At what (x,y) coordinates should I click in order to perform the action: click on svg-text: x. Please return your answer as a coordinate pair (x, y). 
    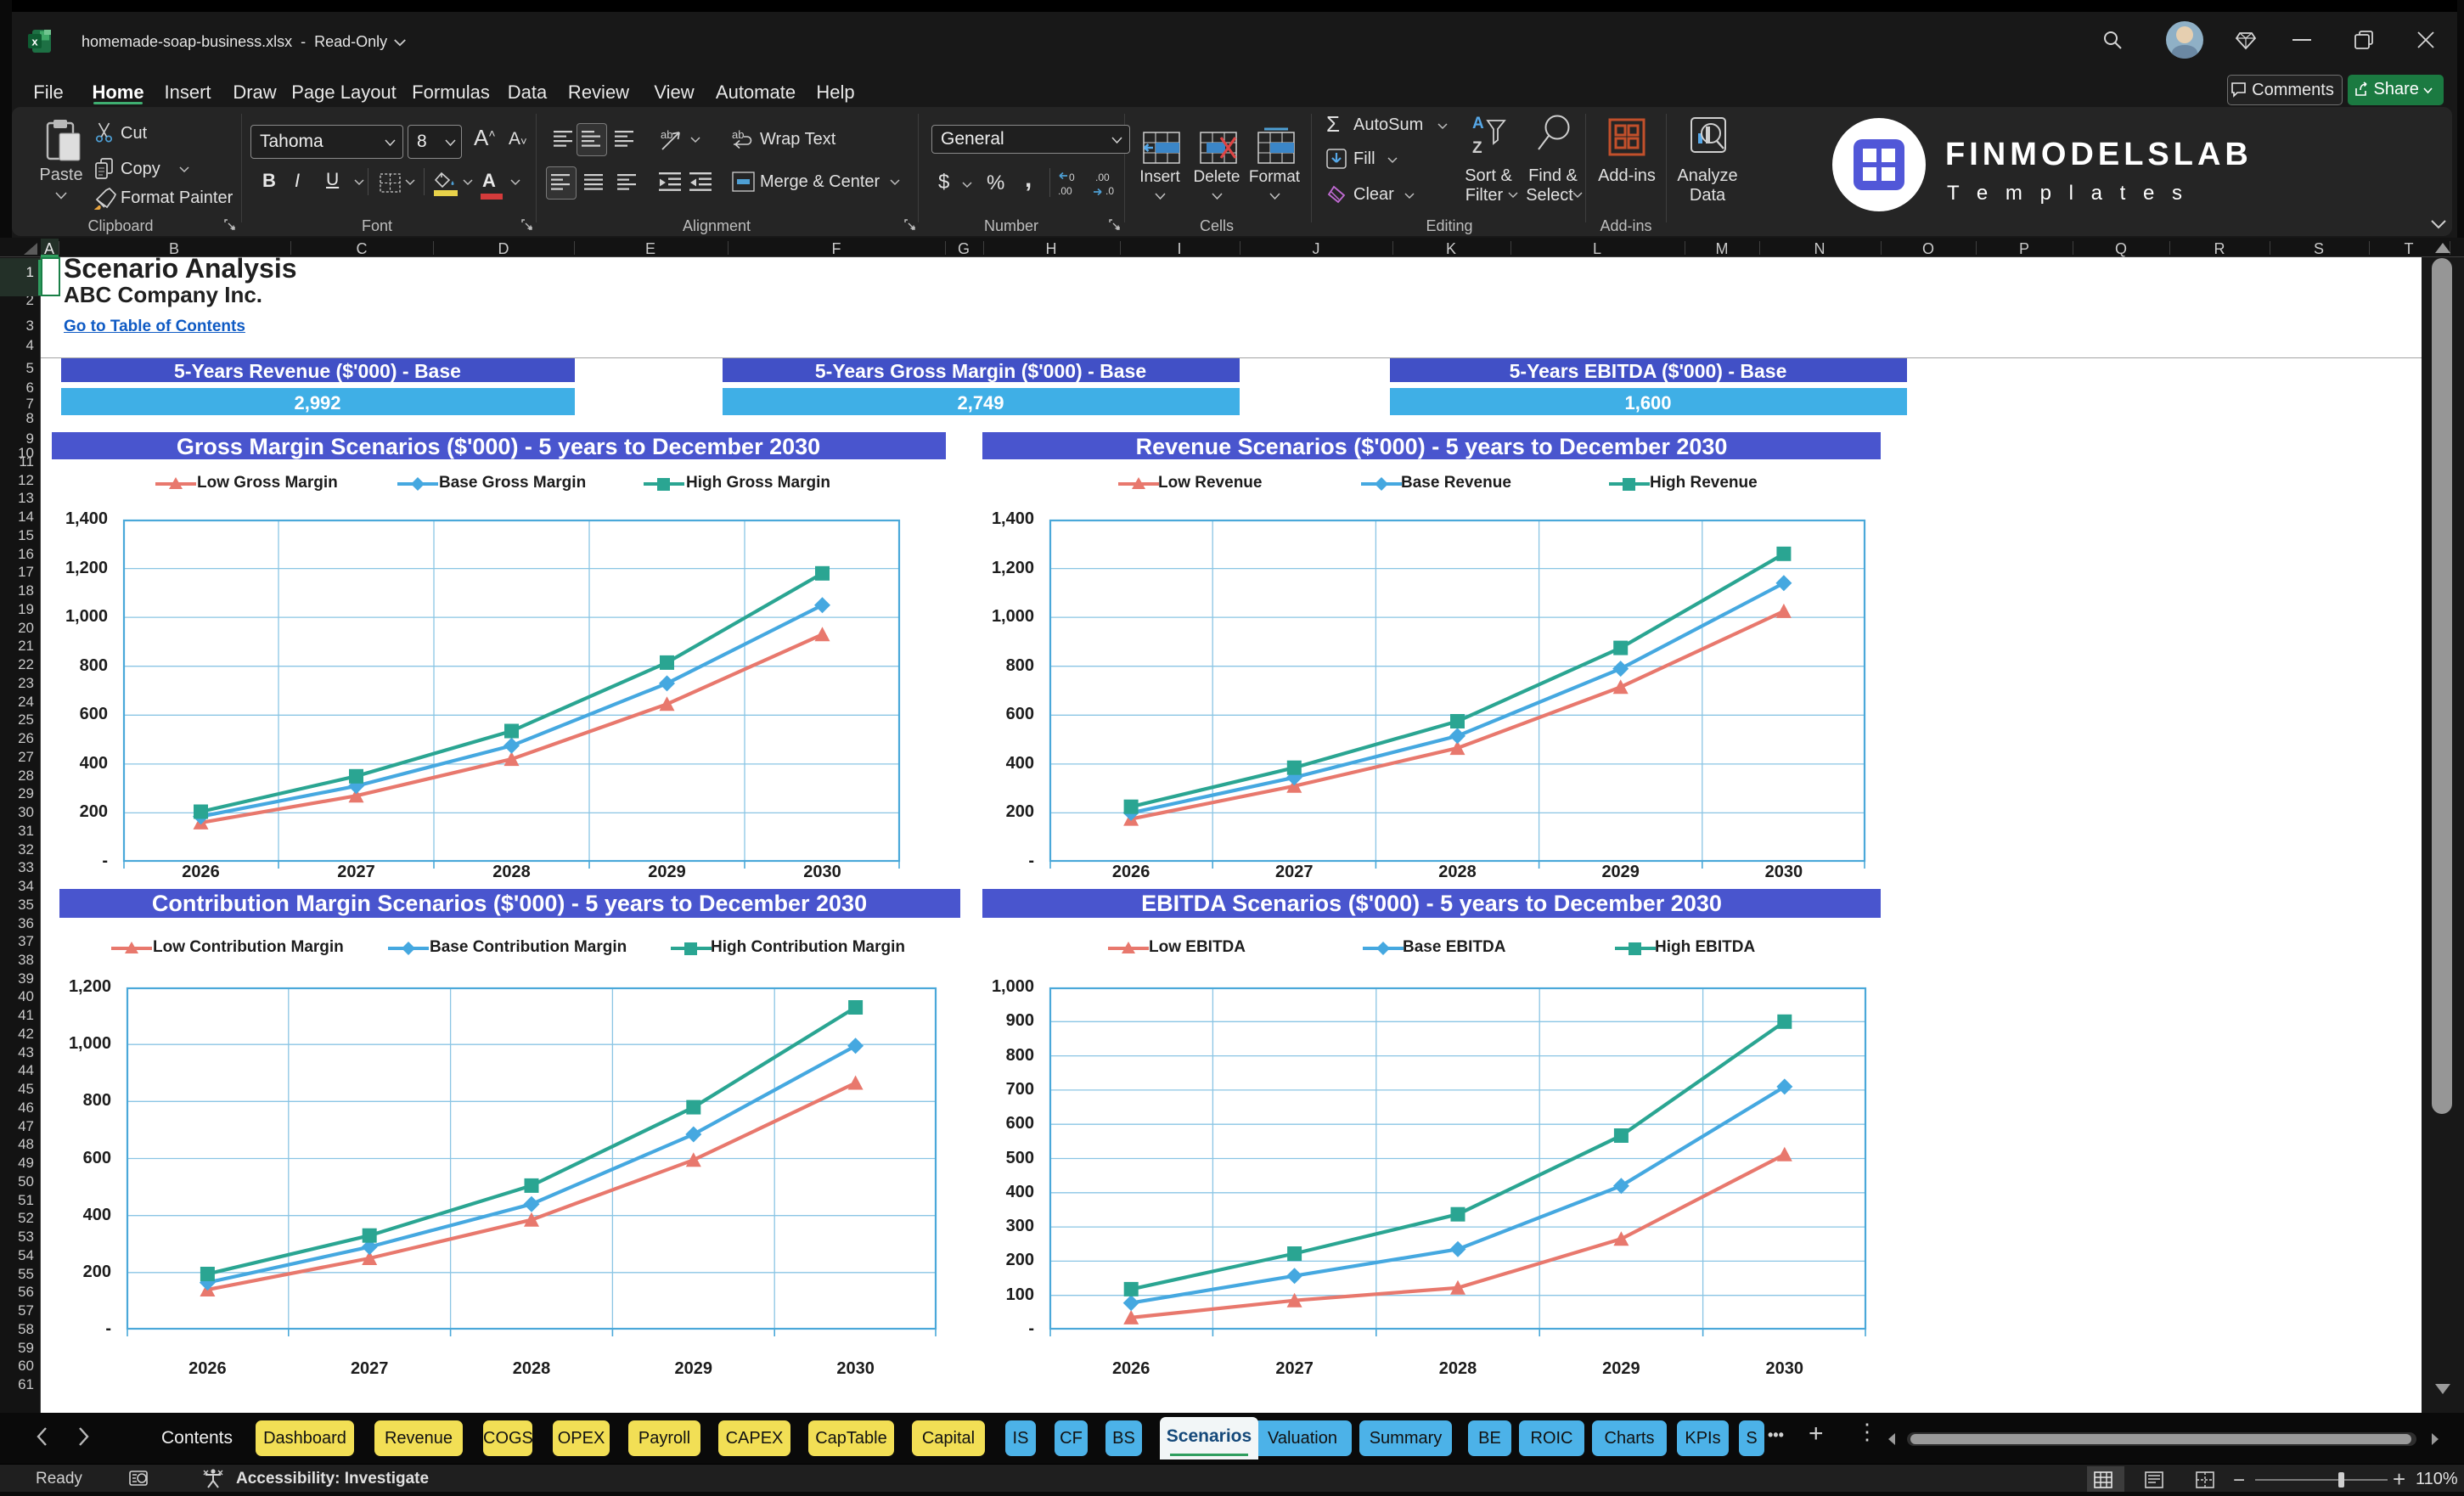
    Looking at the image, I should click on (34, 42).